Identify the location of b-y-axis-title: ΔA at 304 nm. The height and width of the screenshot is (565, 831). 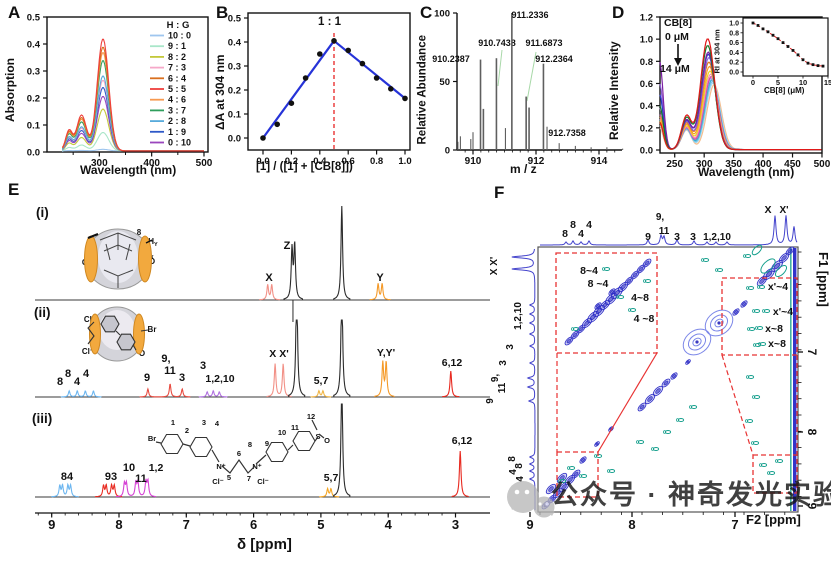
(220, 92).